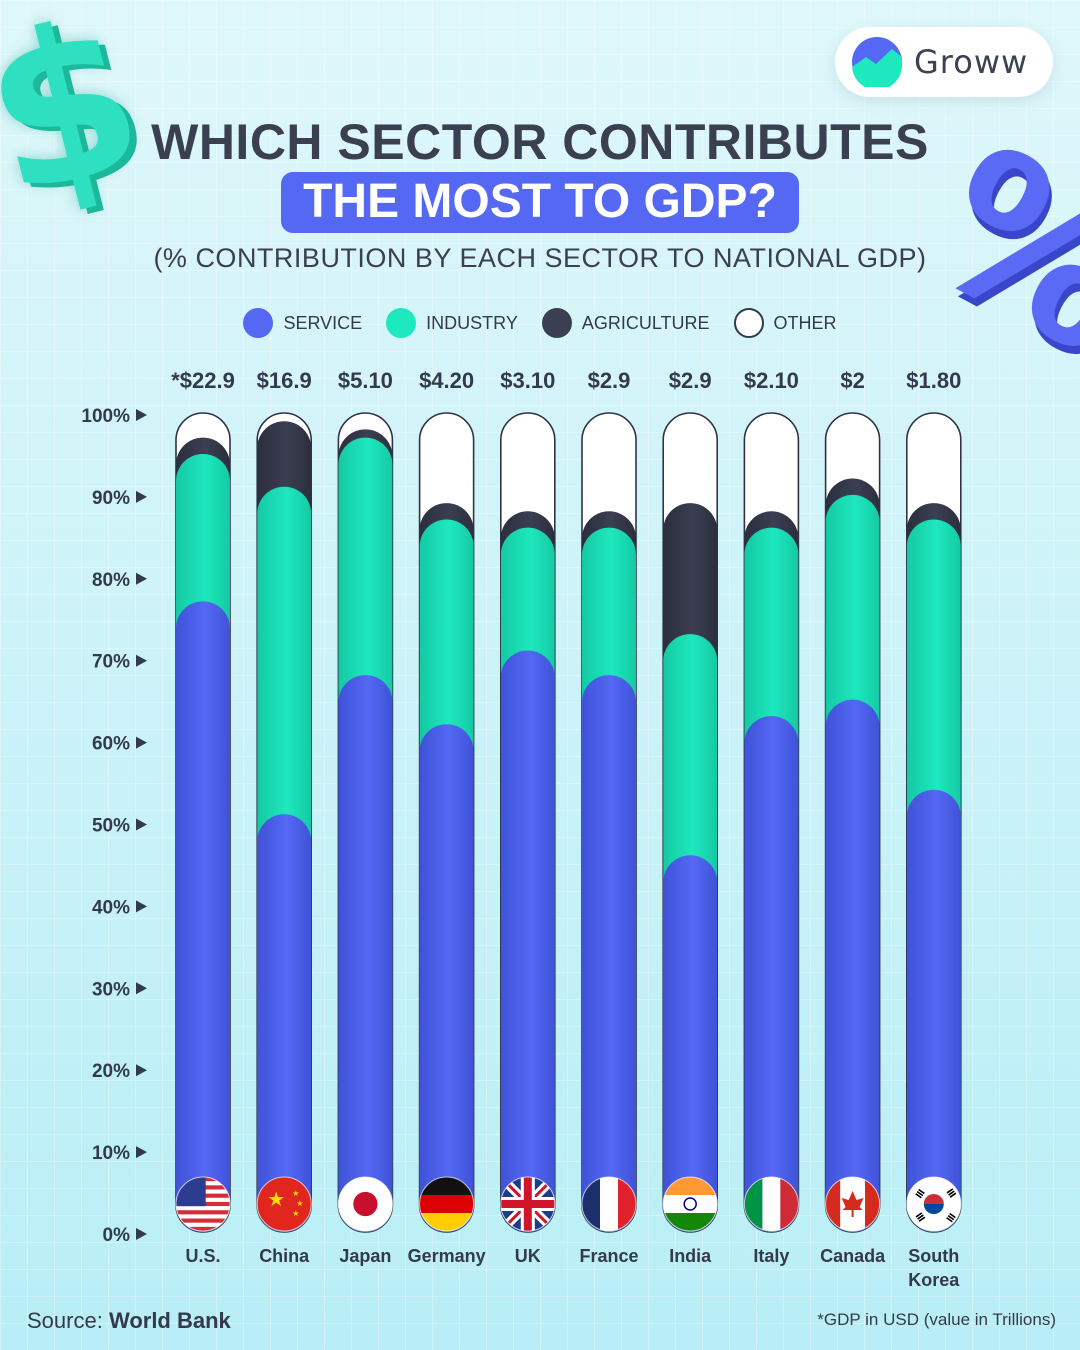 This screenshot has width=1080, height=1350. Describe the element at coordinates (934, 1280) in the screenshot. I see `country-label: Korea` at that location.